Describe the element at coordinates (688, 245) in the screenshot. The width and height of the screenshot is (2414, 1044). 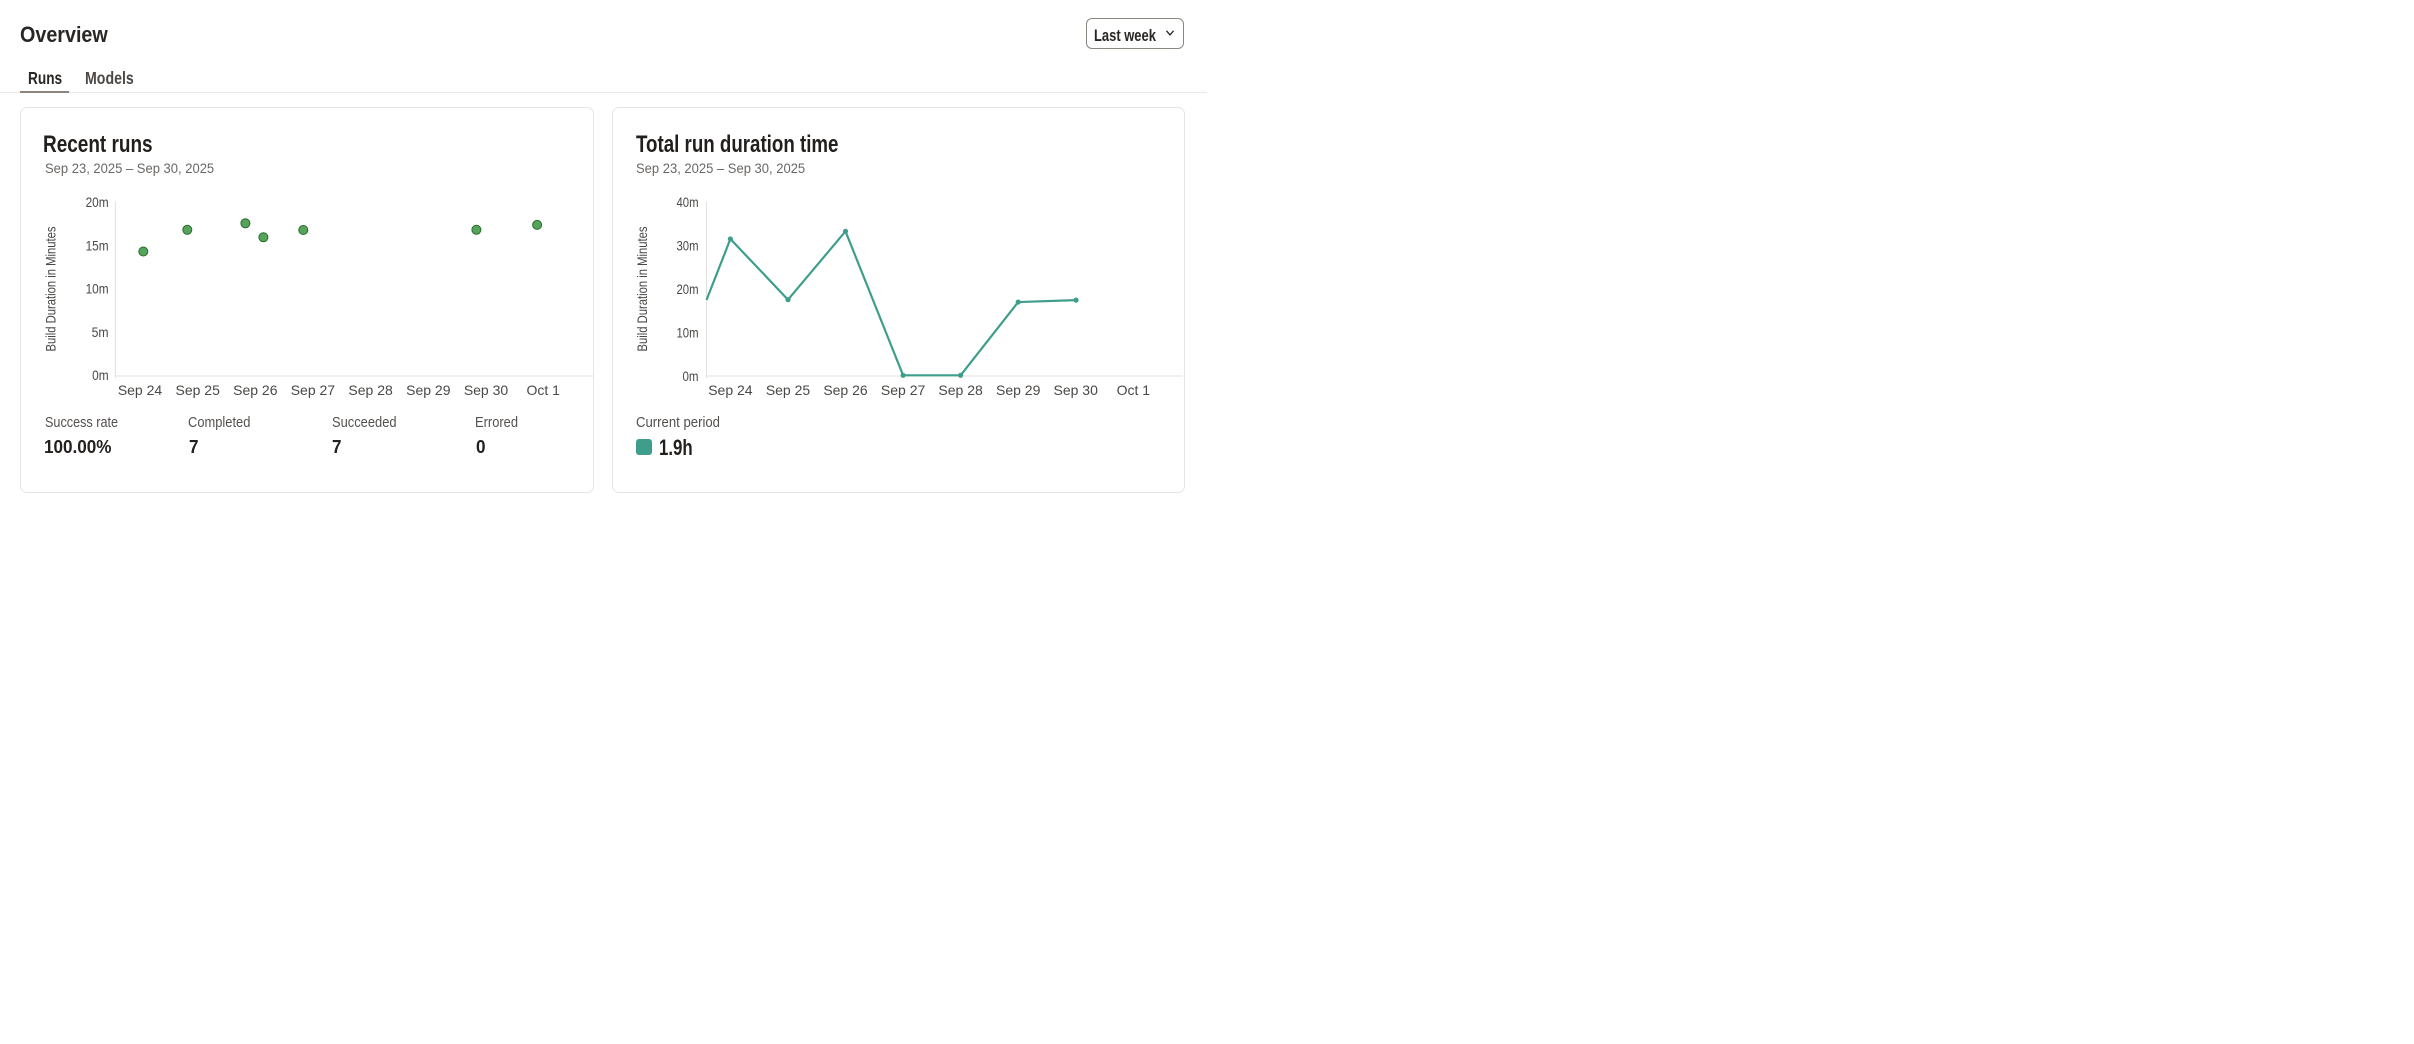
I see `svg-text: 30m` at that location.